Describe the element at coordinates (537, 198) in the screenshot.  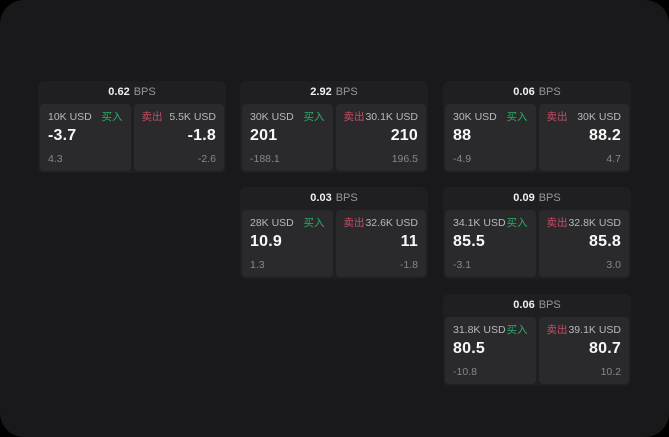
I see `spread-header: 0.09 BPS` at that location.